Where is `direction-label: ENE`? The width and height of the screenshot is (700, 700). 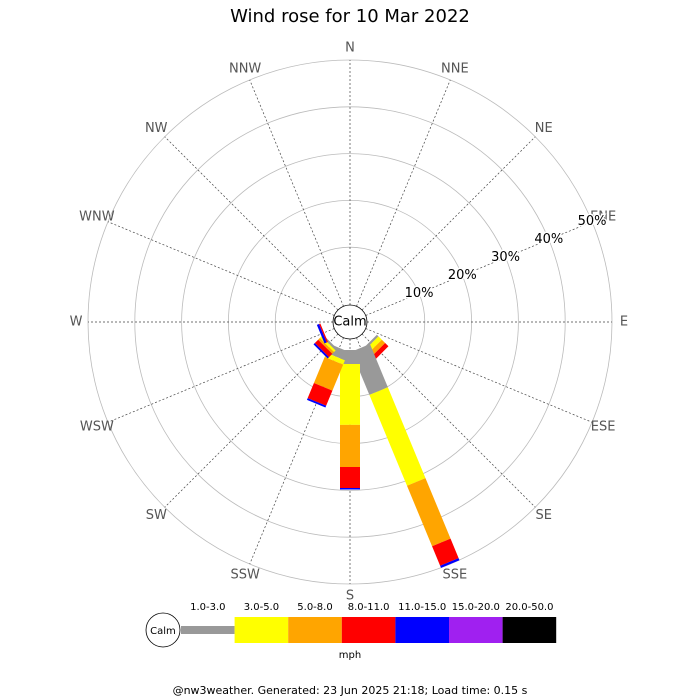
direction-label: ENE is located at coordinates (603, 217).